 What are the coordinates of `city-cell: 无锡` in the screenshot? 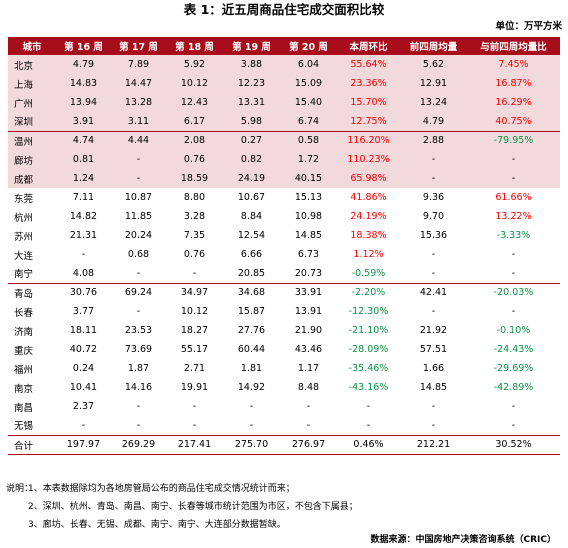 It's located at (24, 427).